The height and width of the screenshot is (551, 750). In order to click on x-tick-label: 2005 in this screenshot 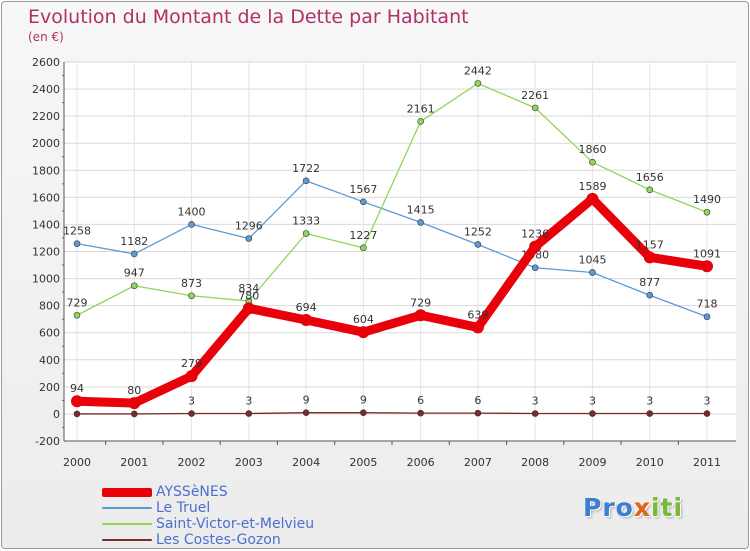, I will do `click(363, 462)`.